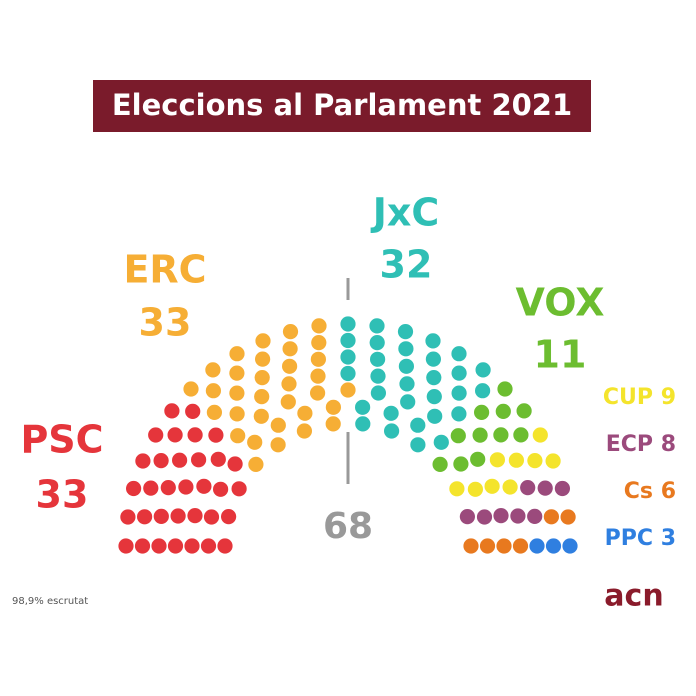  Describe the element at coordinates (164, 270) in the screenshot. I see `party-name: ERC` at that location.